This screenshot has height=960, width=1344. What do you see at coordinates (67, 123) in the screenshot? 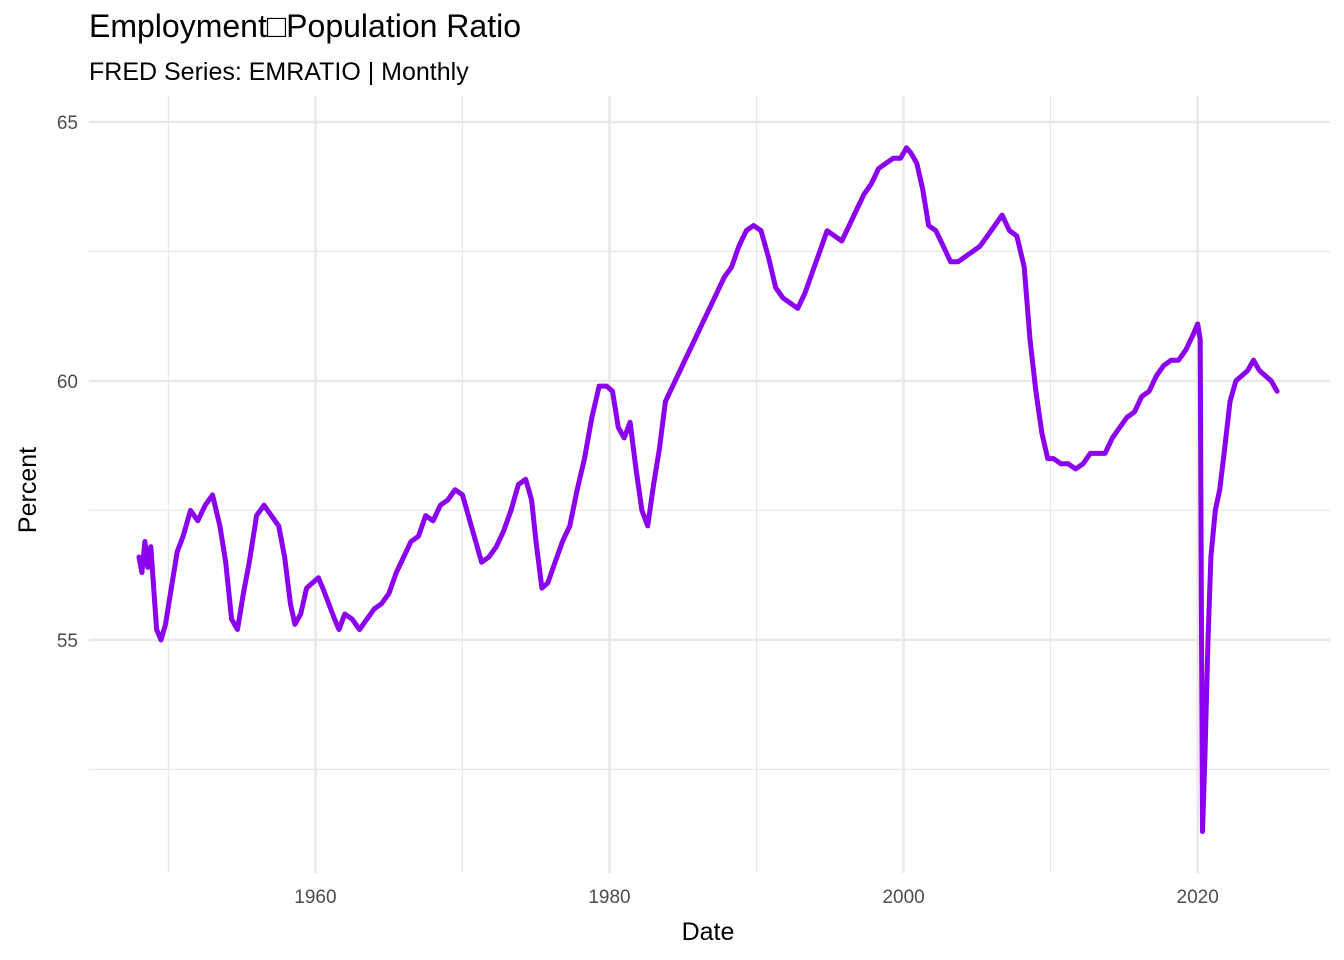
I see `y-tick-label: 65` at bounding box center [67, 123].